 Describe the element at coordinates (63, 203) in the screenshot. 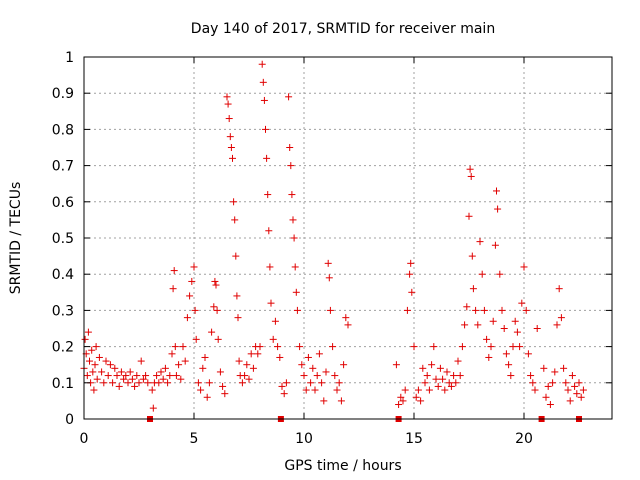

I see `y-tick-label: 0.6` at that location.